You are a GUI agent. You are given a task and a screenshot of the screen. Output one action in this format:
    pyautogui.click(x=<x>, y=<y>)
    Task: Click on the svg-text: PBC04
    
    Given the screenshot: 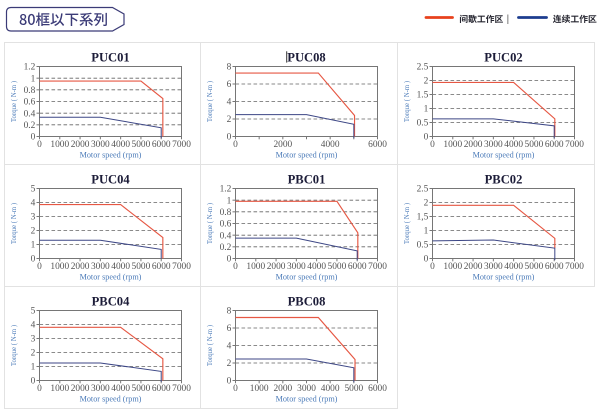 What is the action you would take?
    pyautogui.click(x=111, y=302)
    